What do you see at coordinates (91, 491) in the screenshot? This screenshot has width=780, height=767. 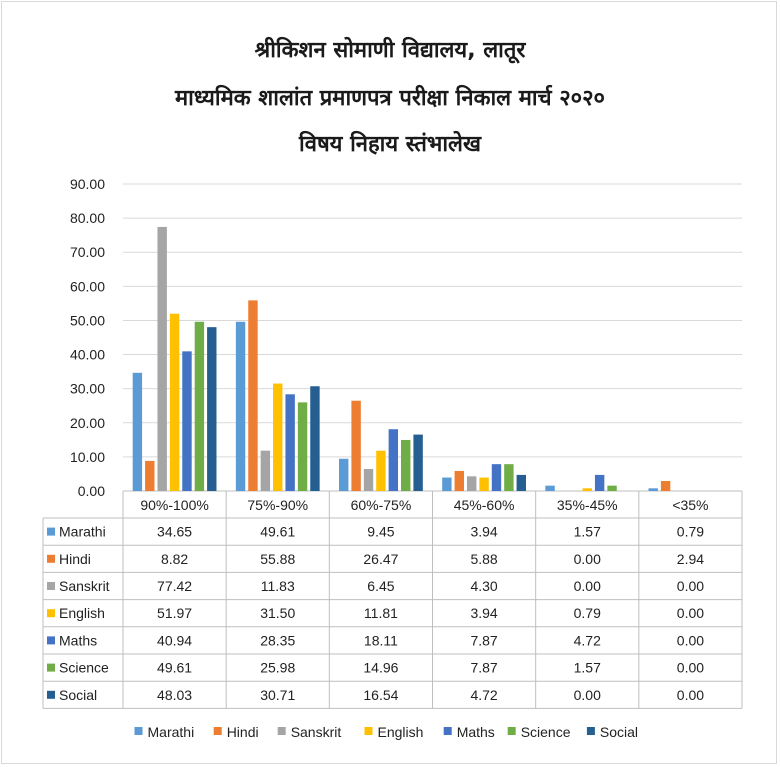 I see `y-tick-label: 0.00` at bounding box center [91, 491].